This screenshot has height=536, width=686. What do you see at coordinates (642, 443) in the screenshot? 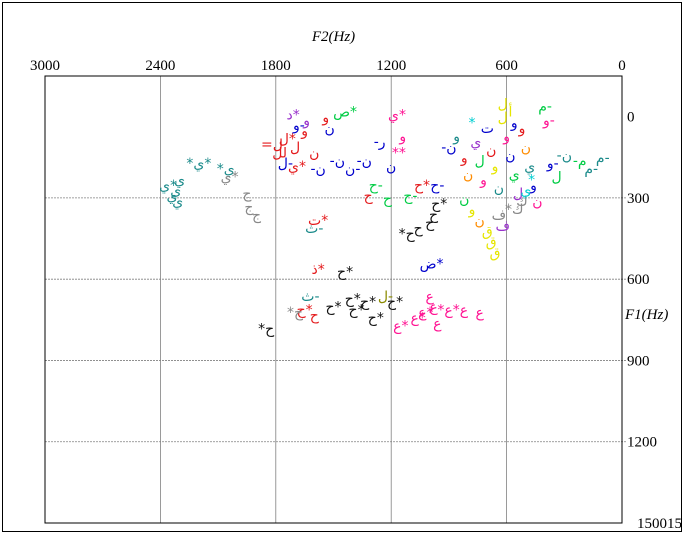
I see `y-tick-label: 1200` at bounding box center [642, 443].